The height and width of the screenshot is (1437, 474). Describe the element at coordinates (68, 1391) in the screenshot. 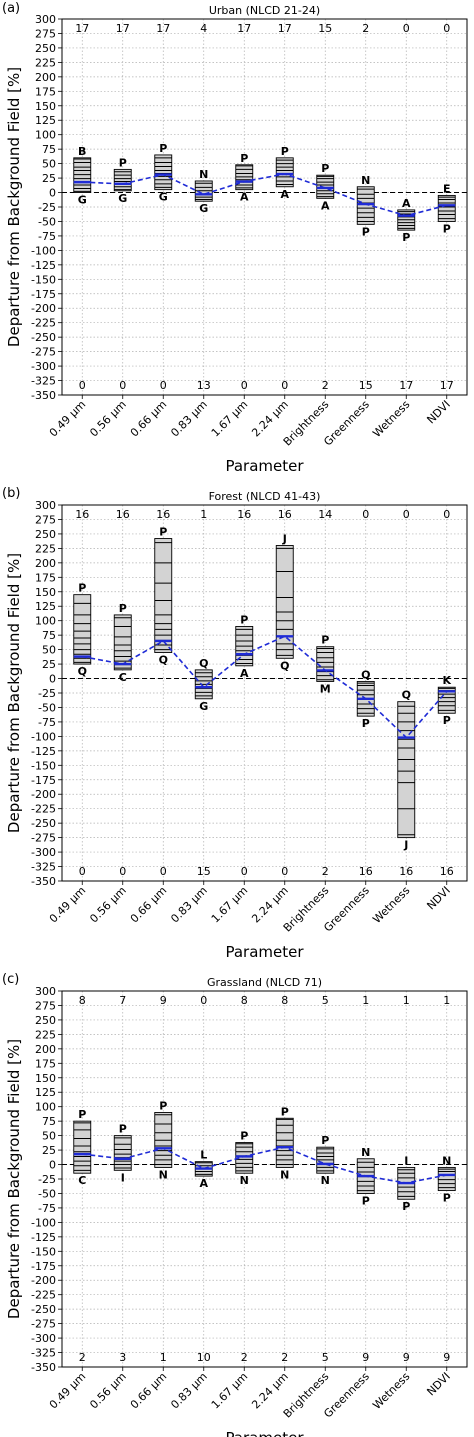

I see `x-tick-label: 0.49 μm` at that location.